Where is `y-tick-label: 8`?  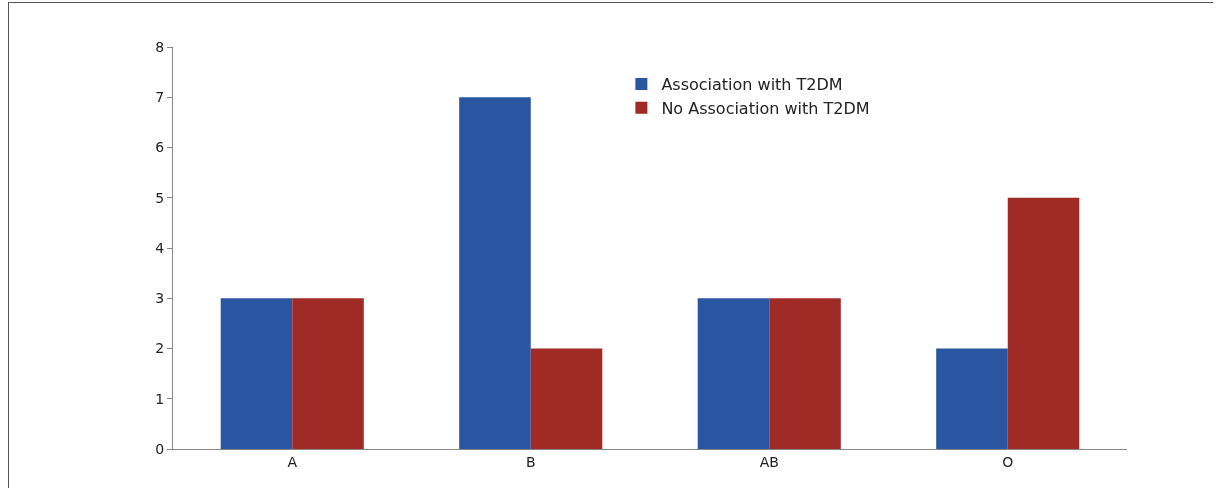 y-tick-label: 8 is located at coordinates (160, 46).